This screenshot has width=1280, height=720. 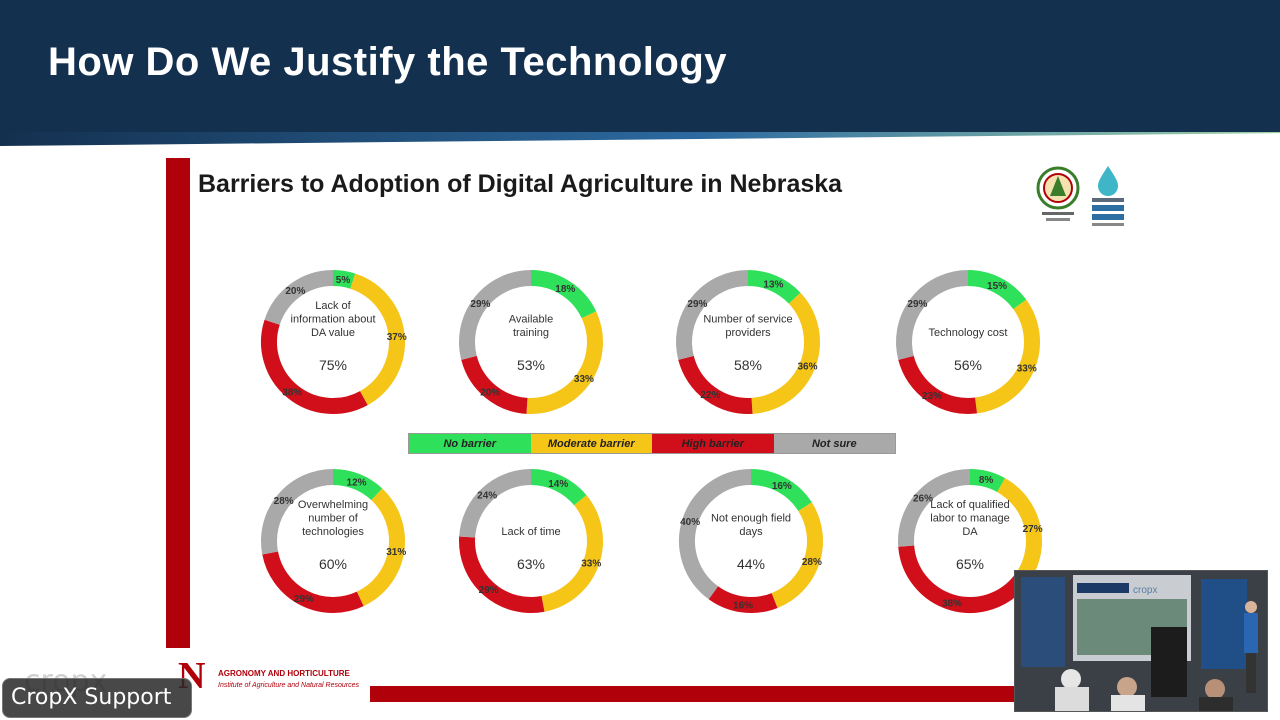 I want to click on donut-technology-cost: 15% 33% 23% 29% Technology cost 56%, so click(x=968, y=342).